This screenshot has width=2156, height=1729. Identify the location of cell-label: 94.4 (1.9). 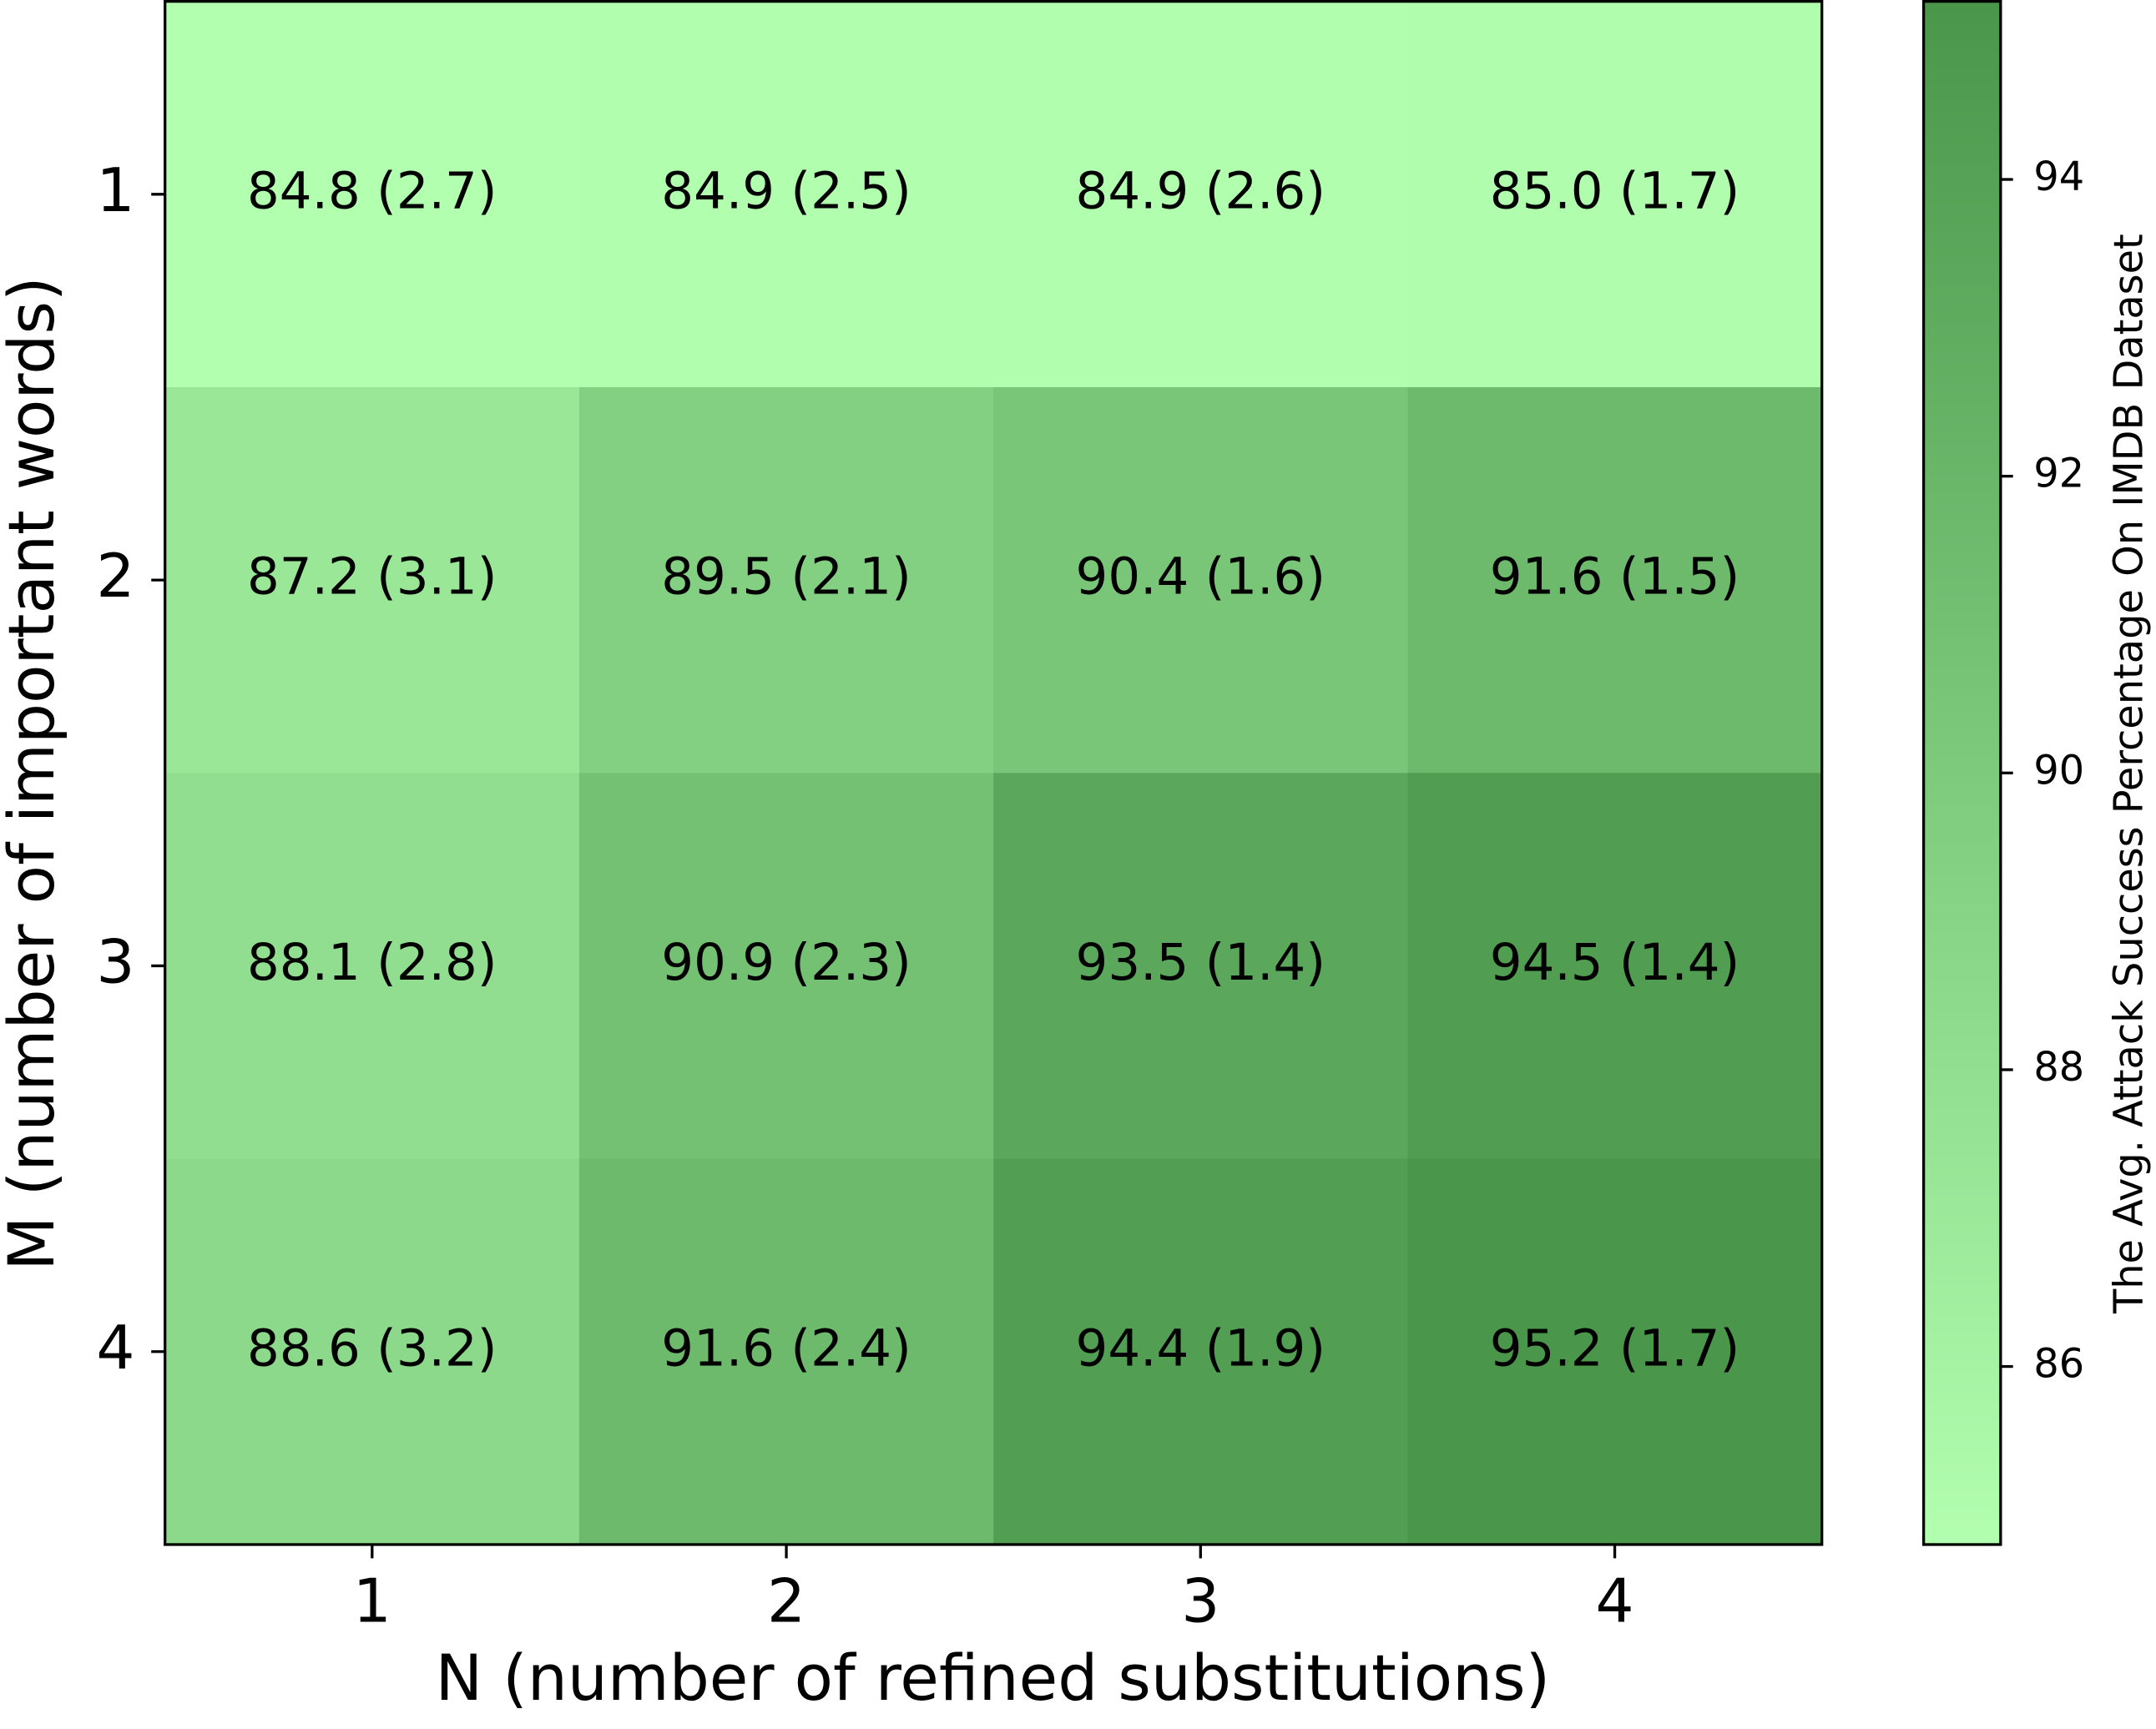
(1201, 1348).